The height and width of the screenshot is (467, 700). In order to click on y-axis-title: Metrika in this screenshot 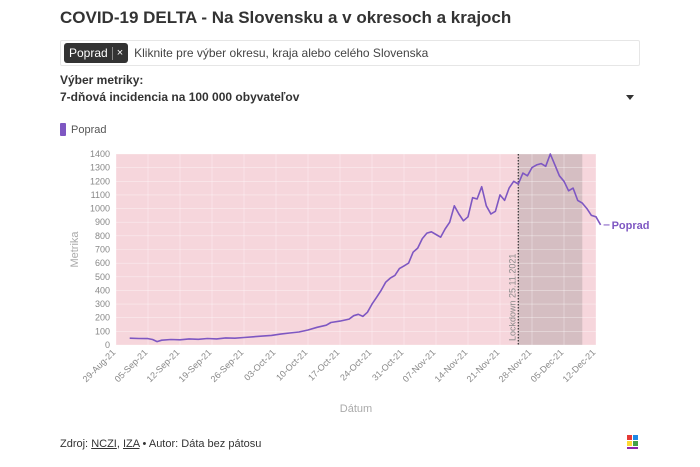, I will do `click(75, 249)`.